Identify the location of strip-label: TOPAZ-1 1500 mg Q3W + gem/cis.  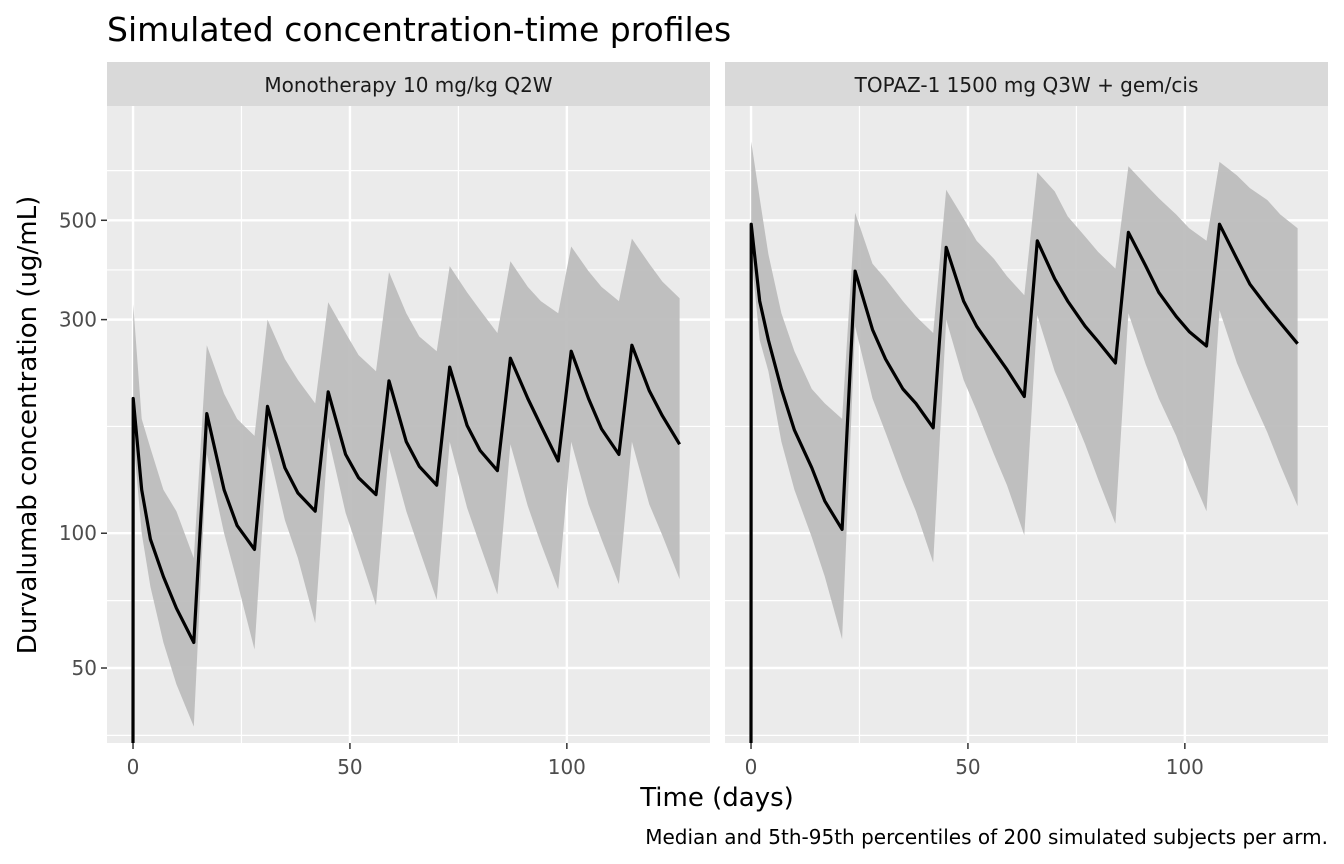
(1026, 85).